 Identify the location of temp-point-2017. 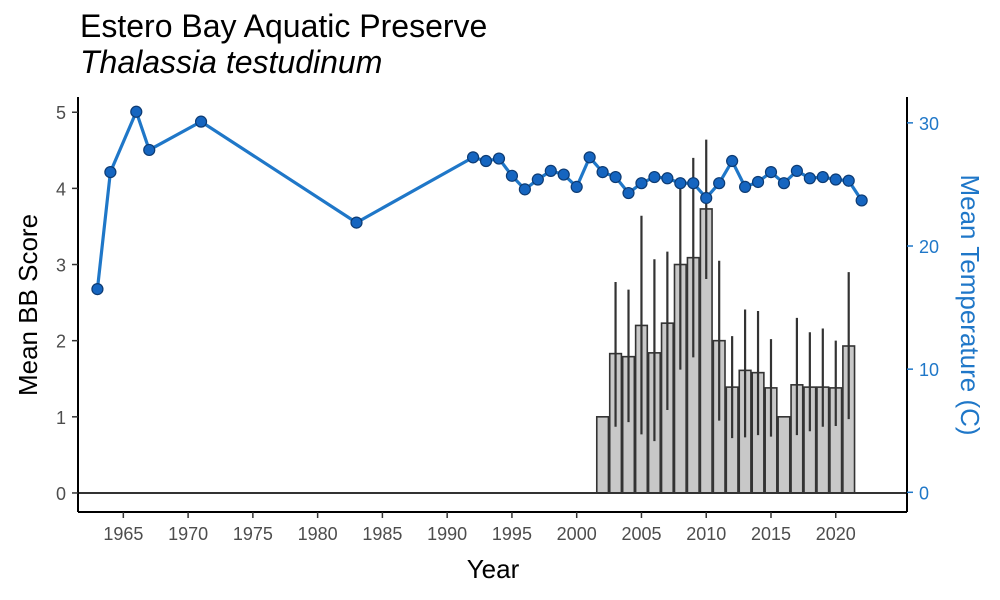
(796, 170).